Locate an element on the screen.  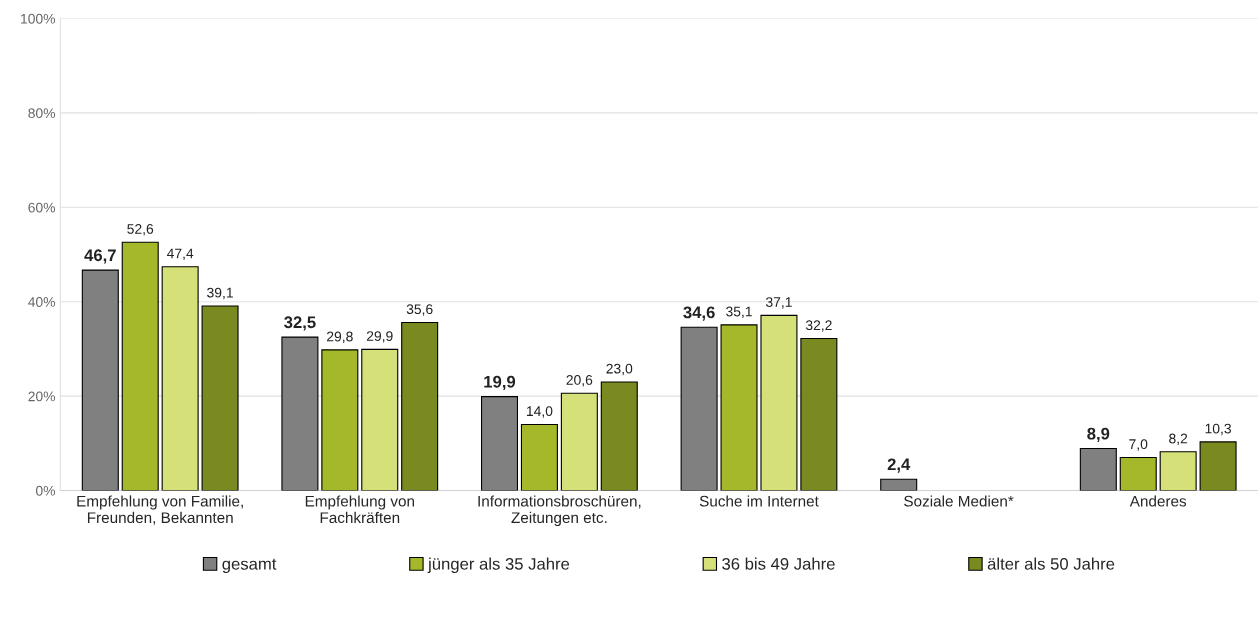
x-tick-label: Suche im Internet is located at coordinates (759, 501).